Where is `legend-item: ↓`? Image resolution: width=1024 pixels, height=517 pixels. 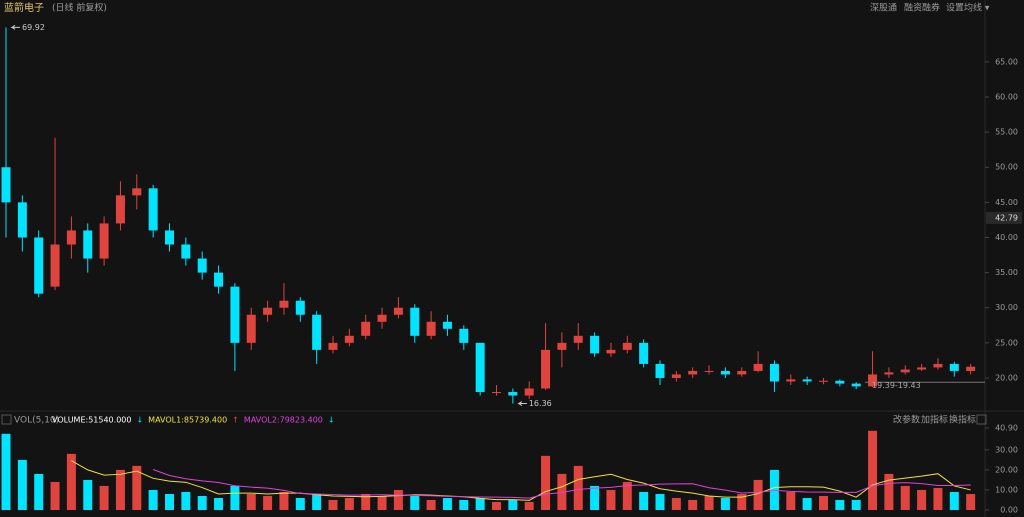
legend-item: ↓ is located at coordinates (331, 420).